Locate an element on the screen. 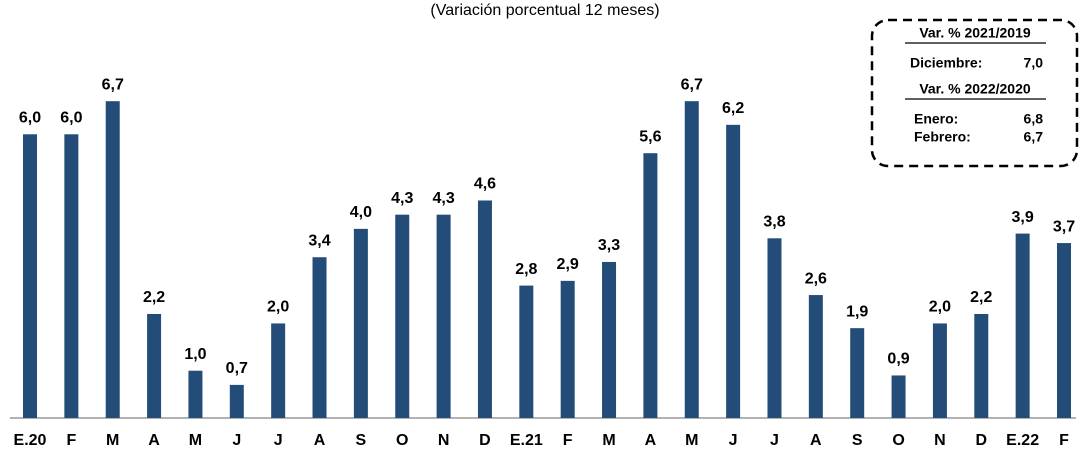 The height and width of the screenshot is (453, 1083). value-label: 4,0 is located at coordinates (361, 212).